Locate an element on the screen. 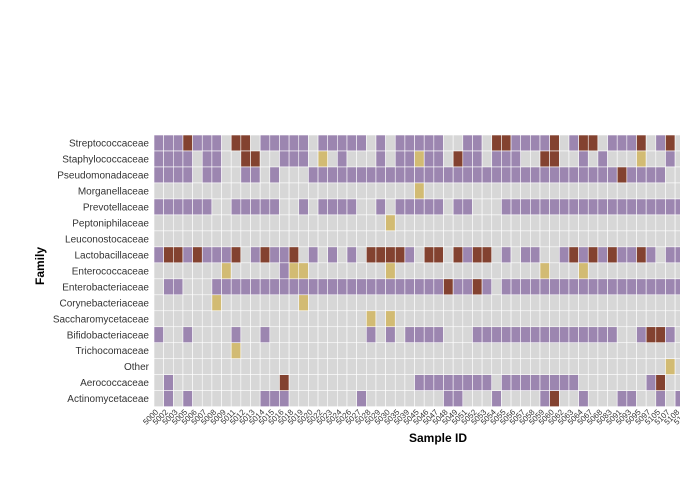 This screenshot has width=680, height=500. family-label: Lactobacillaceae is located at coordinates (112, 255).